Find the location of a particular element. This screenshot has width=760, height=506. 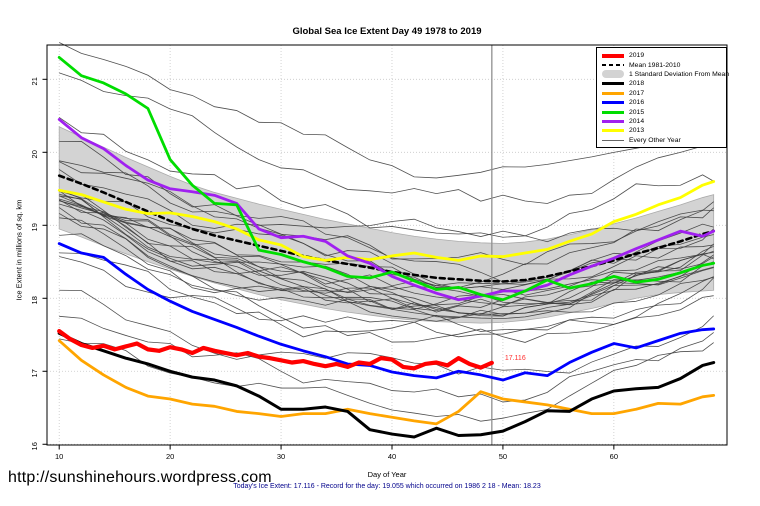

series-line-2017 is located at coordinates (386, 382).